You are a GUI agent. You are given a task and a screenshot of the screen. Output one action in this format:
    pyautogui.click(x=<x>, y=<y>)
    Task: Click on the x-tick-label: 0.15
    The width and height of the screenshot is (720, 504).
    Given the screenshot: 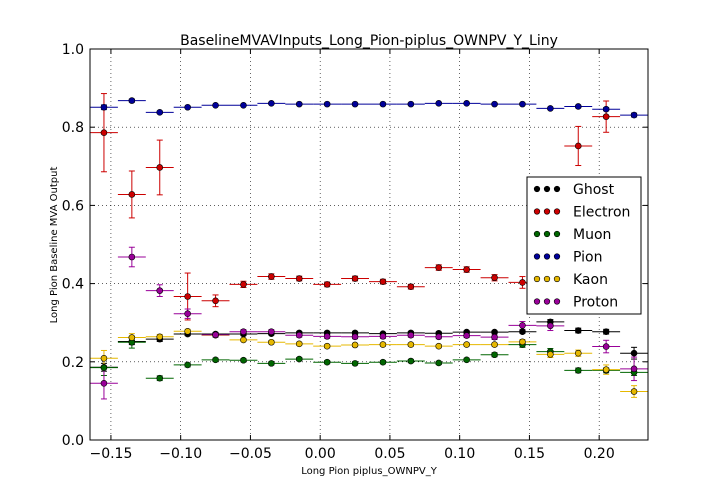 What is the action you would take?
    pyautogui.click(x=529, y=454)
    